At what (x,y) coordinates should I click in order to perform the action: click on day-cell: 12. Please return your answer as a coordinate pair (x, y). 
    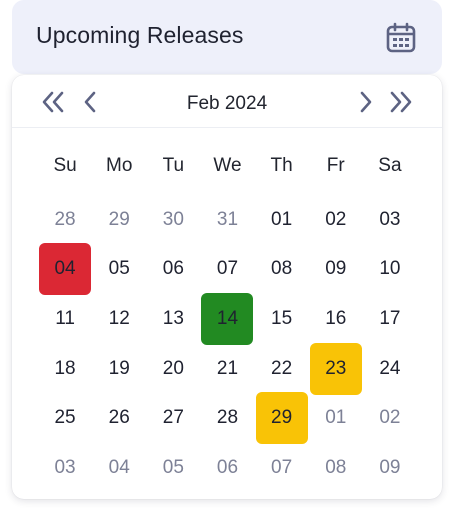
    Looking at the image, I should click on (119, 319).